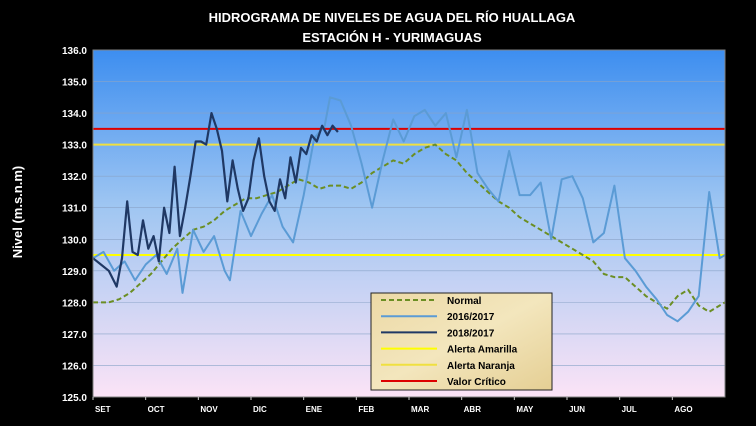 The width and height of the screenshot is (756, 426). I want to click on legend-item-label: Normal, so click(464, 301).